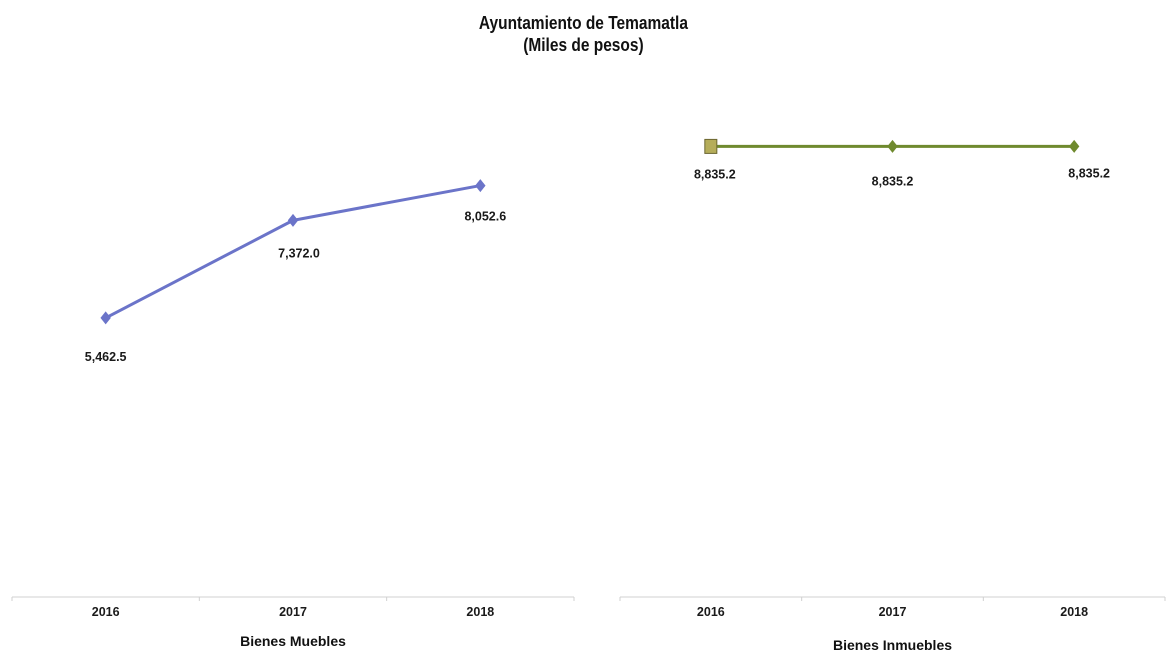 This screenshot has height=652, width=1167. I want to click on data-label: 7,372.0, so click(299, 253).